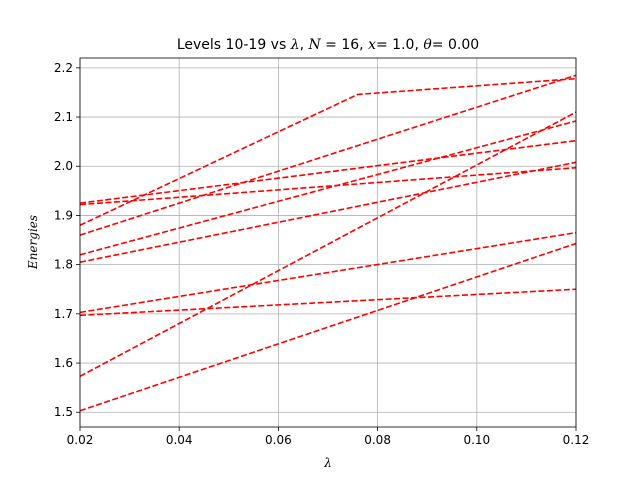 The image size is (640, 480). Describe the element at coordinates (63, 363) in the screenshot. I see `y-tick-label: 1.6` at that location.